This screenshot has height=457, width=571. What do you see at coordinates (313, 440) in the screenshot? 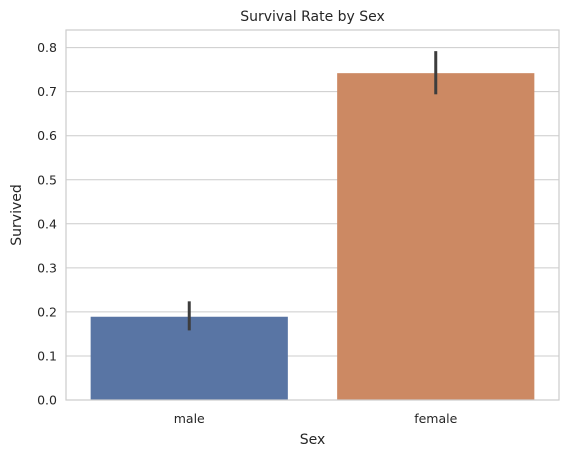
I see `x-axis-label: Sex` at bounding box center [313, 440].